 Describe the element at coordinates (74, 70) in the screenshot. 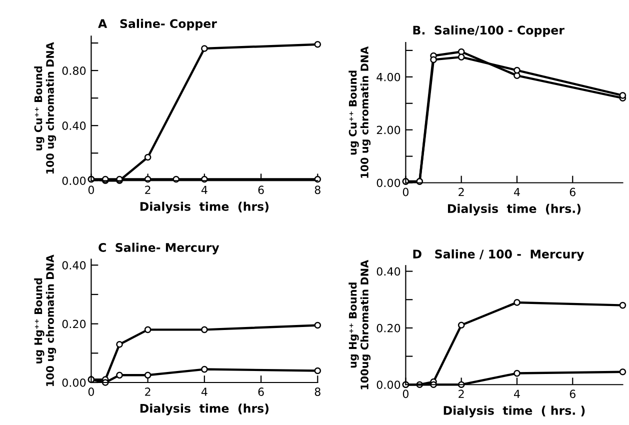

I see `y-tick-label: 0.80` at that location.